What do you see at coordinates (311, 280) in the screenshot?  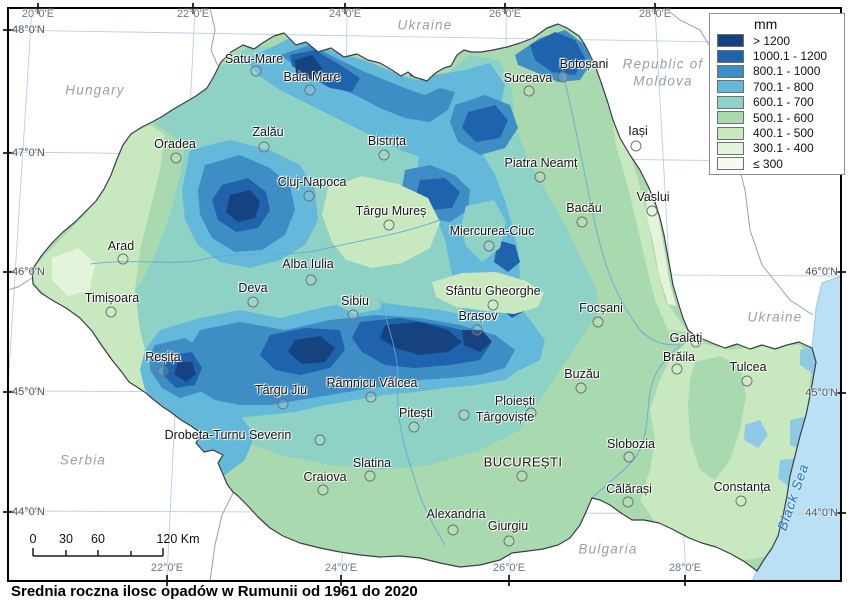 I see `city-marker-alba-iulia` at bounding box center [311, 280].